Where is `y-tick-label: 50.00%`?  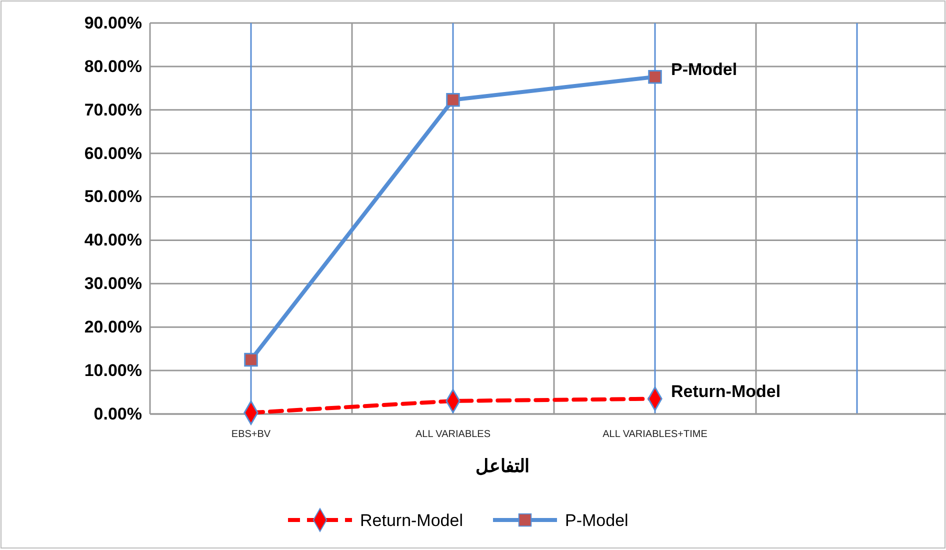 y-tick-label: 50.00% is located at coordinates (113, 196).